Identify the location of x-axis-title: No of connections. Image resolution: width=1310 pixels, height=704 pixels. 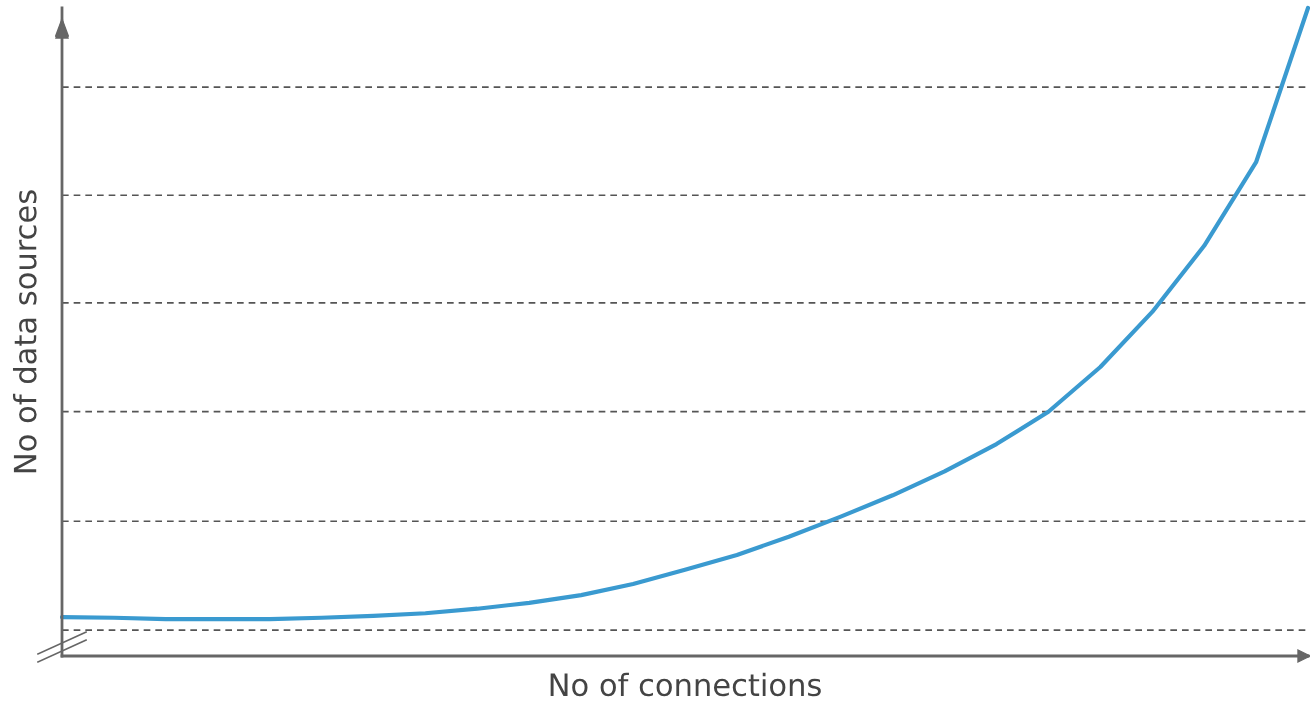
(685, 684).